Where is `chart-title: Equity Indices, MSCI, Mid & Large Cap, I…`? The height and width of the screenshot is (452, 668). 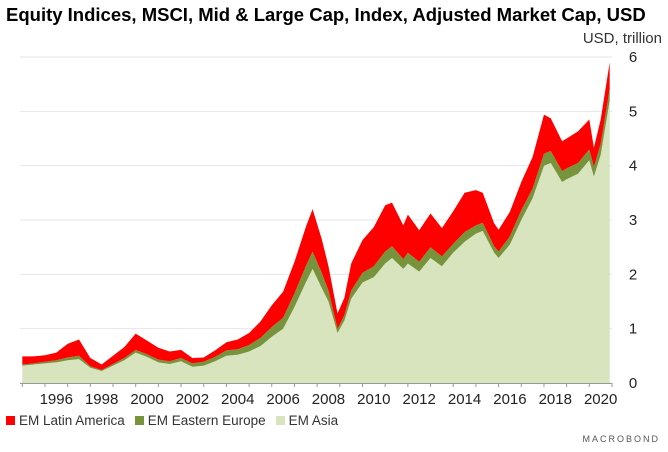
chart-title: Equity Indices, MSCI, Mid & Large Cap, I… is located at coordinates (326, 14).